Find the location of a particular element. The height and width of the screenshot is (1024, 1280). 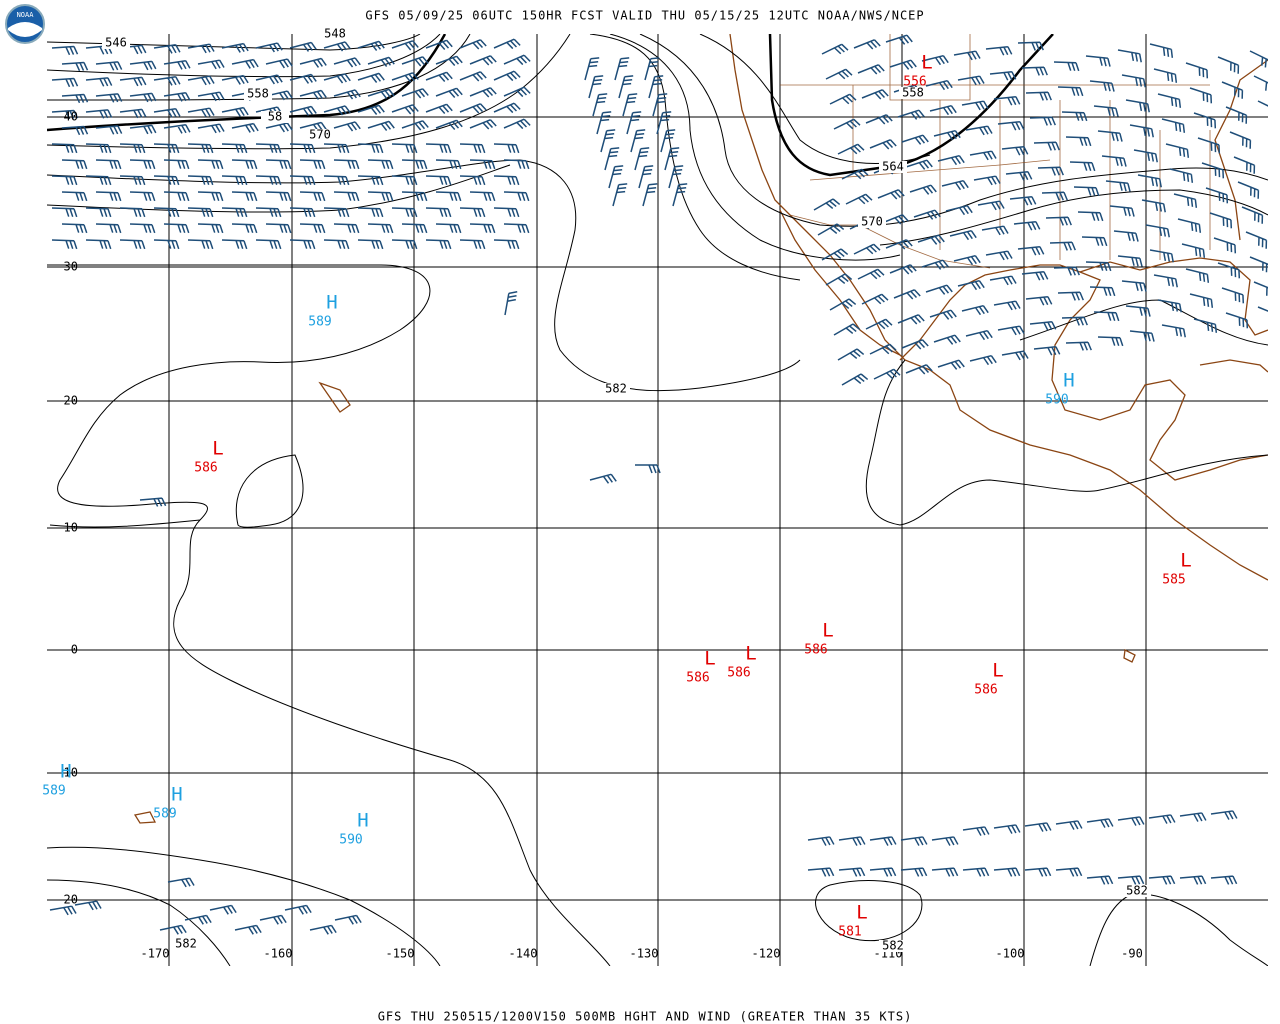

longitude-label: -90 is located at coordinates (1132, 954).